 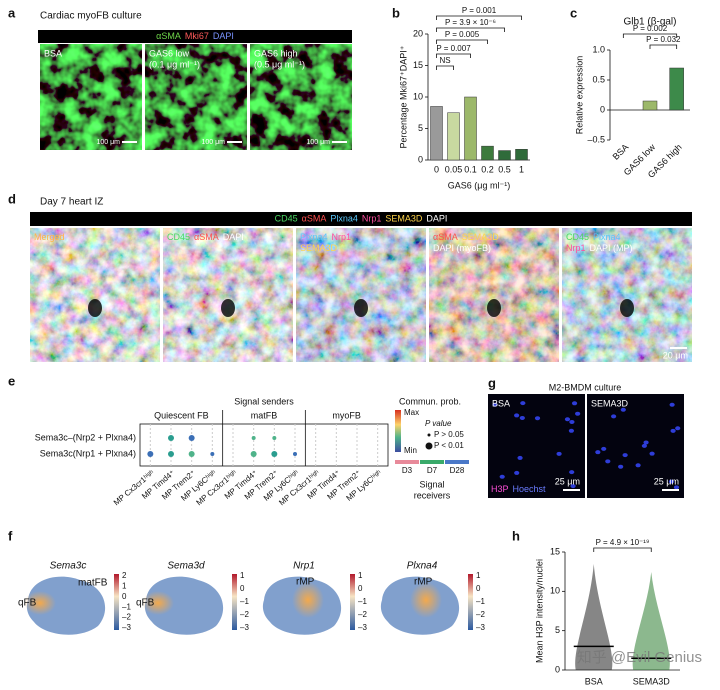 What do you see at coordinates (454, 169) in the screenshot?
I see `x-tick-label: 0.05` at bounding box center [454, 169].